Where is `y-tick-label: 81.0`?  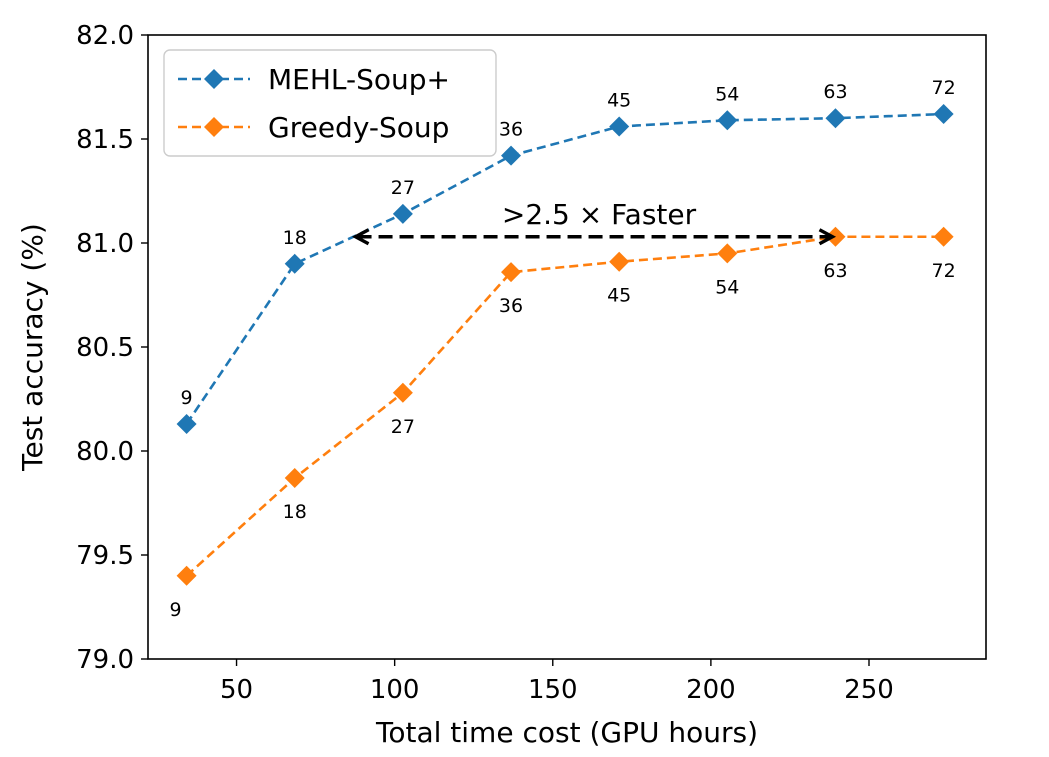
y-tick-label: 81.0 is located at coordinates (105, 244).